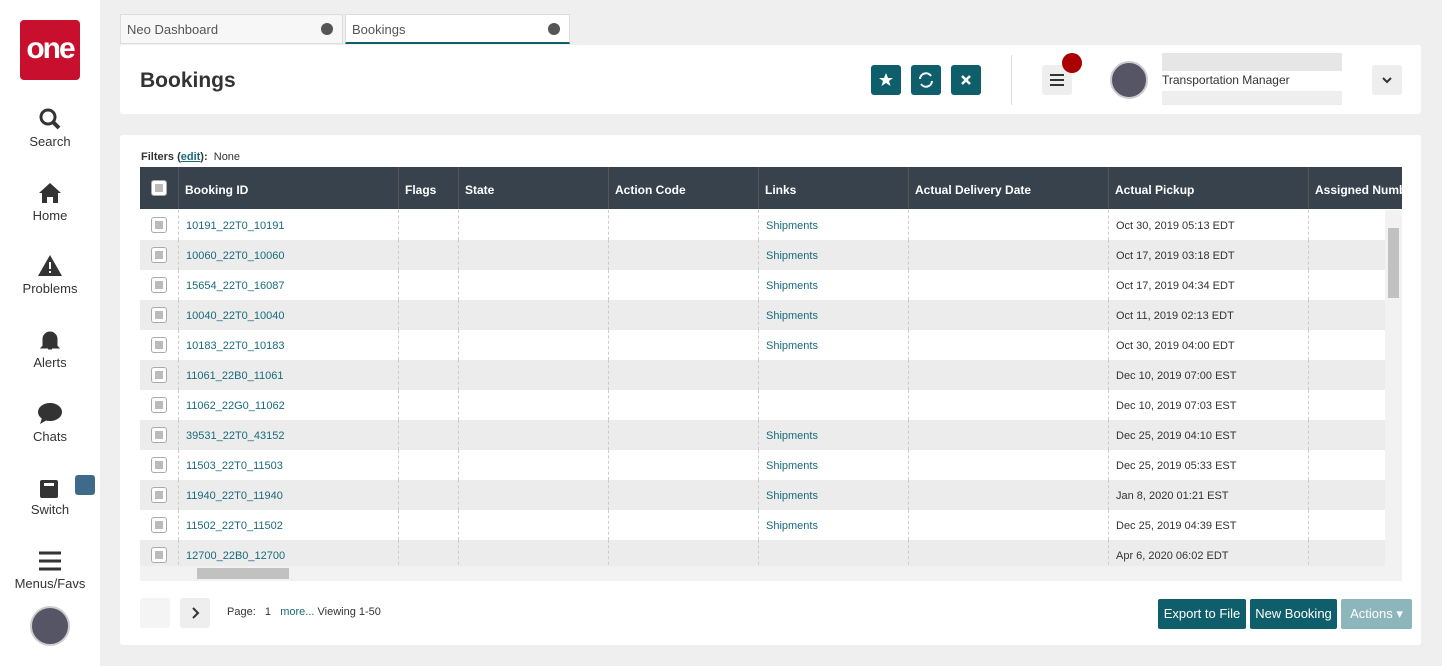  Describe the element at coordinates (289, 255) in the screenshot. I see `booking-id: 10060_22T0_10060` at that location.